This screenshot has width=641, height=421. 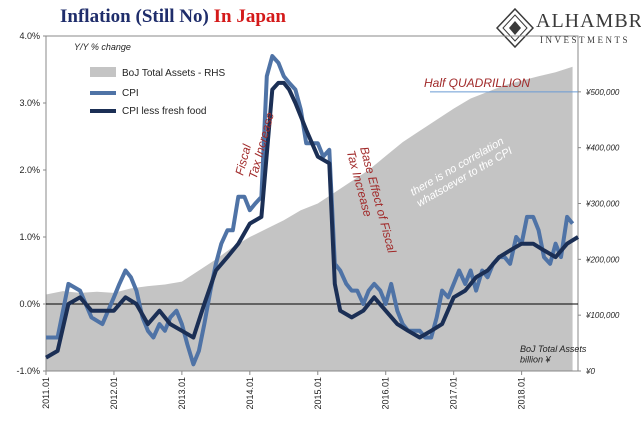 What do you see at coordinates (603, 259) in the screenshot?
I see `y-right-tick-label: ¥200,000` at bounding box center [603, 259].